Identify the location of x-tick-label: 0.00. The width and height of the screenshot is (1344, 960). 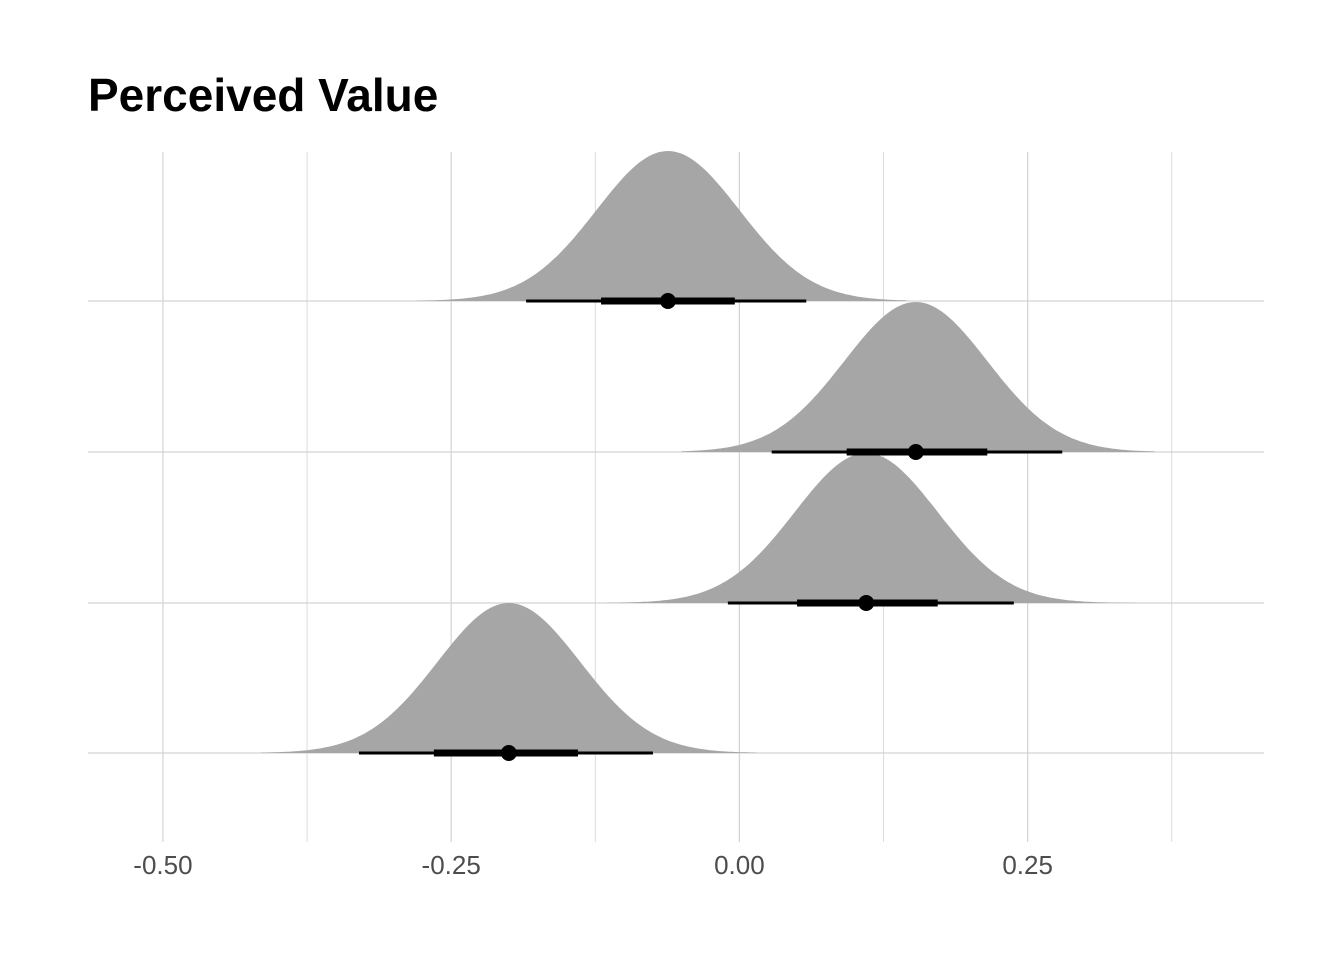
(739, 865).